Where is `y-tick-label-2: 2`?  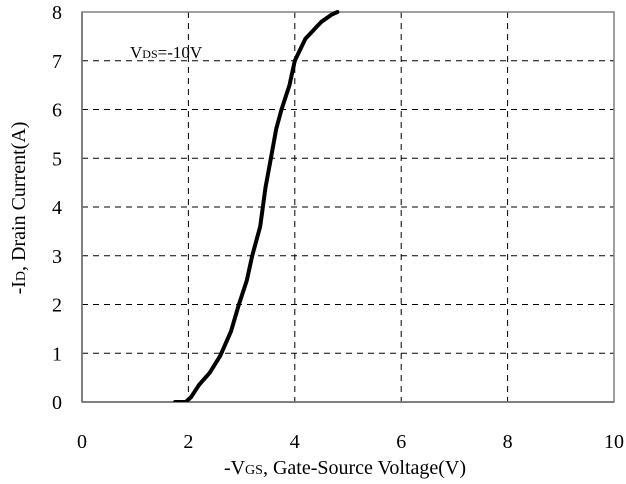 y-tick-label-2: 2 is located at coordinates (57, 306).